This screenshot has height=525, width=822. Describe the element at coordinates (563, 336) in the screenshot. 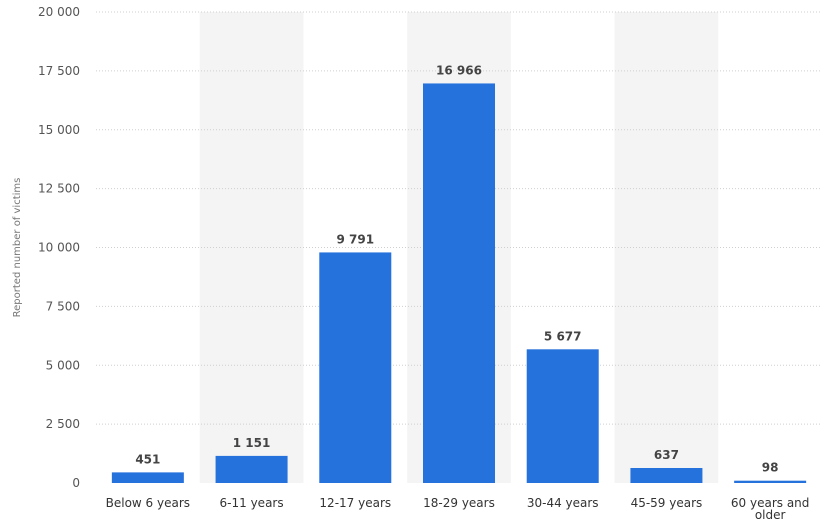

I see `data-label: 5 677` at that location.